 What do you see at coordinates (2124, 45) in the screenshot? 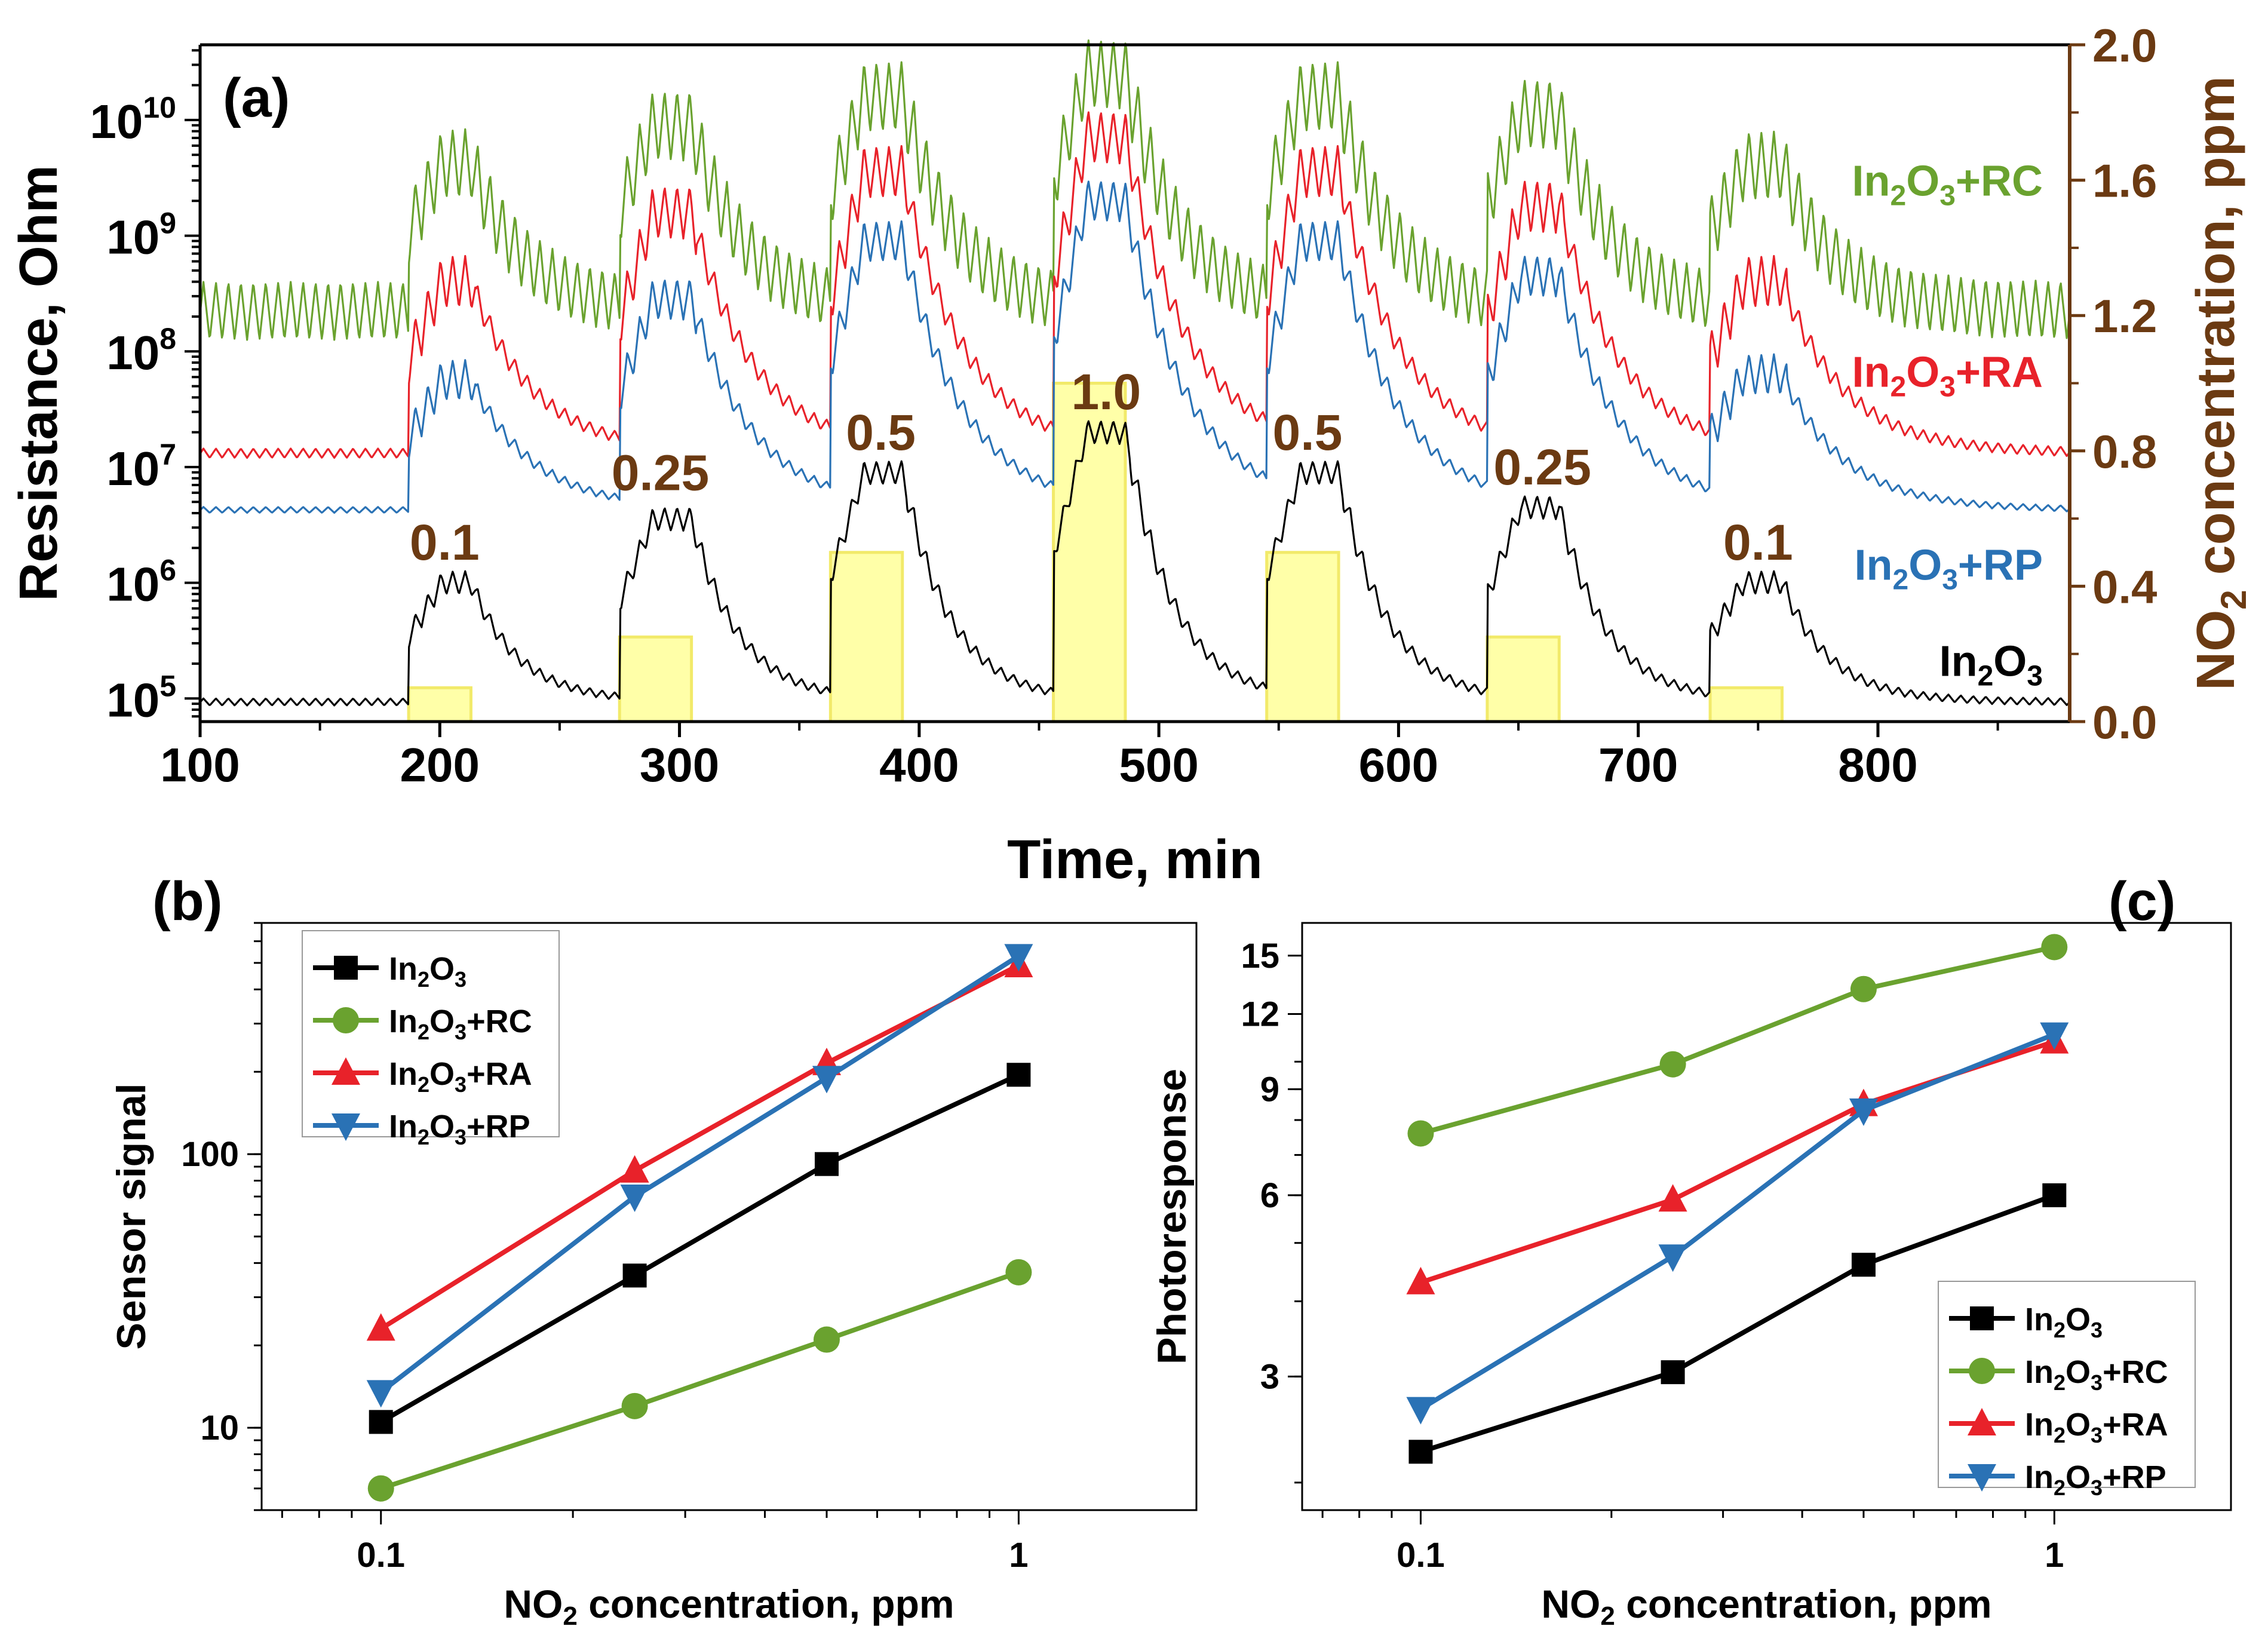
I see `y2-tick-label: 2.0` at bounding box center [2124, 45].